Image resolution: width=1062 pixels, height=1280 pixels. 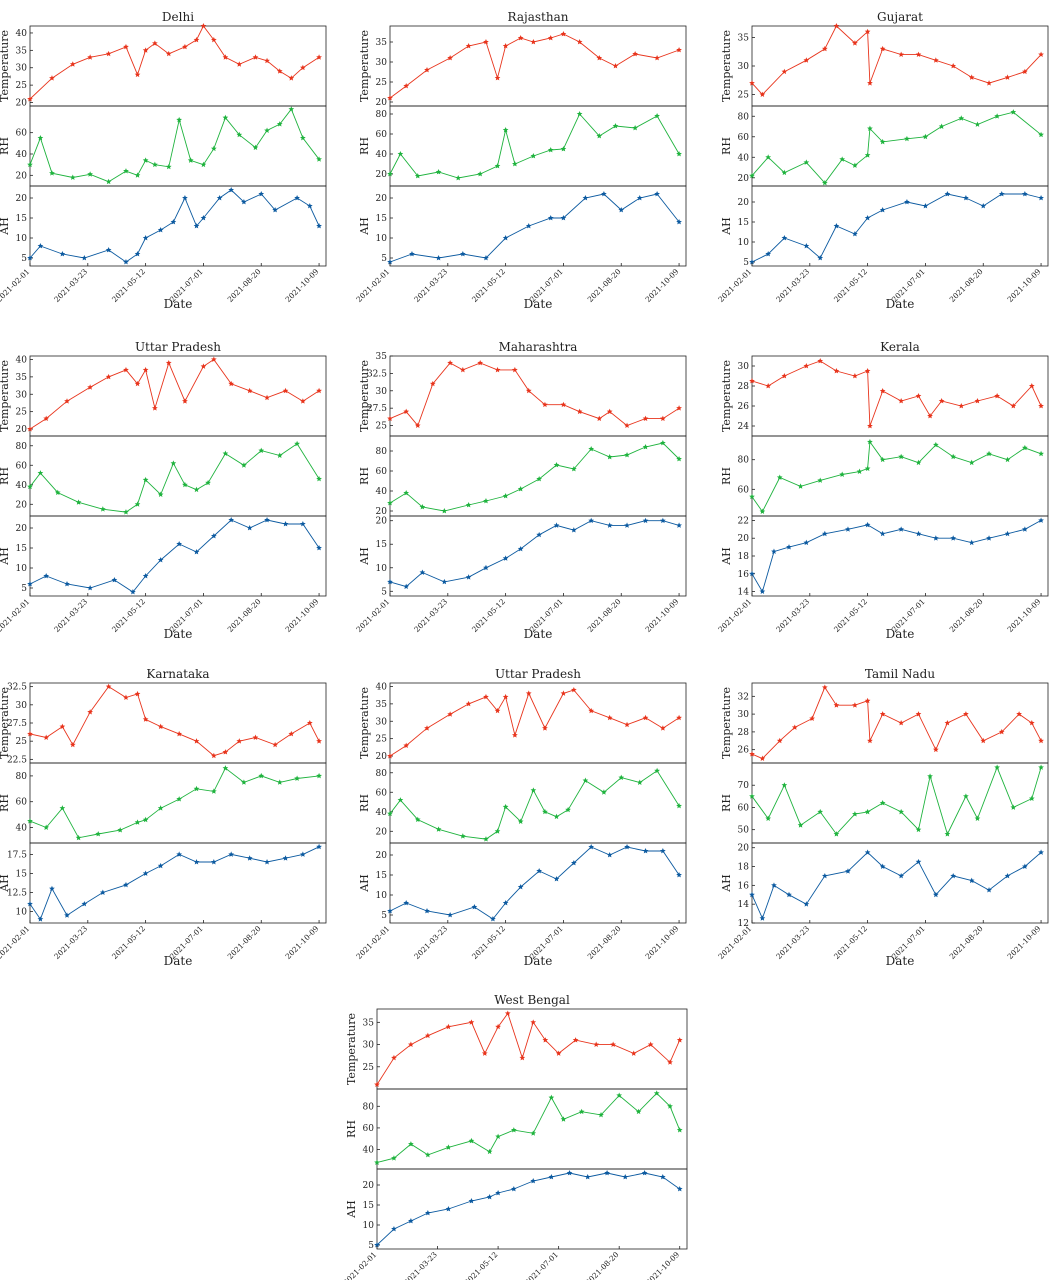 I want to click on y-axis-label: Temperature, so click(x=726, y=396).